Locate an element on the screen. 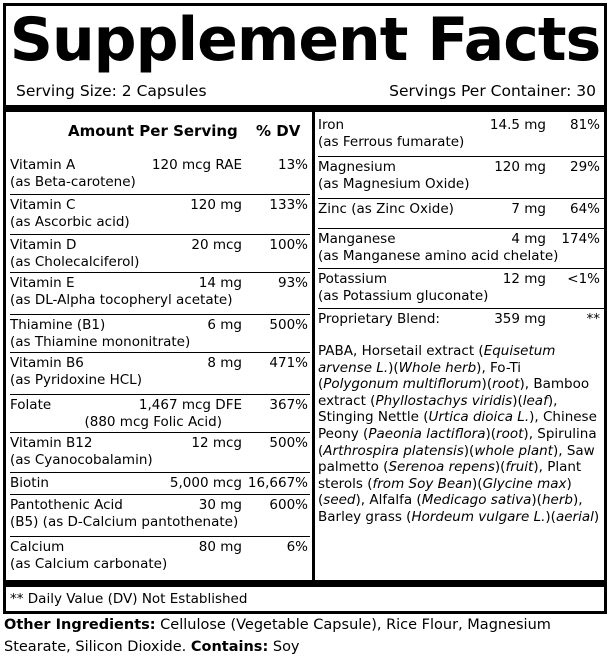  header-dv: % DV is located at coordinates (278, 131).